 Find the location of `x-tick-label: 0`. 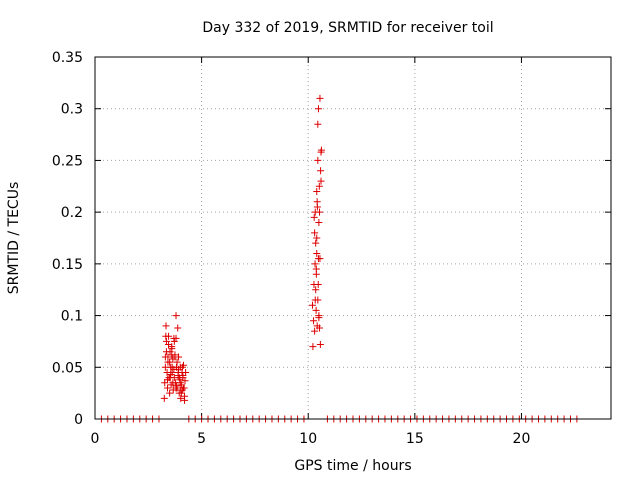

x-tick-label: 0 is located at coordinates (95, 439).